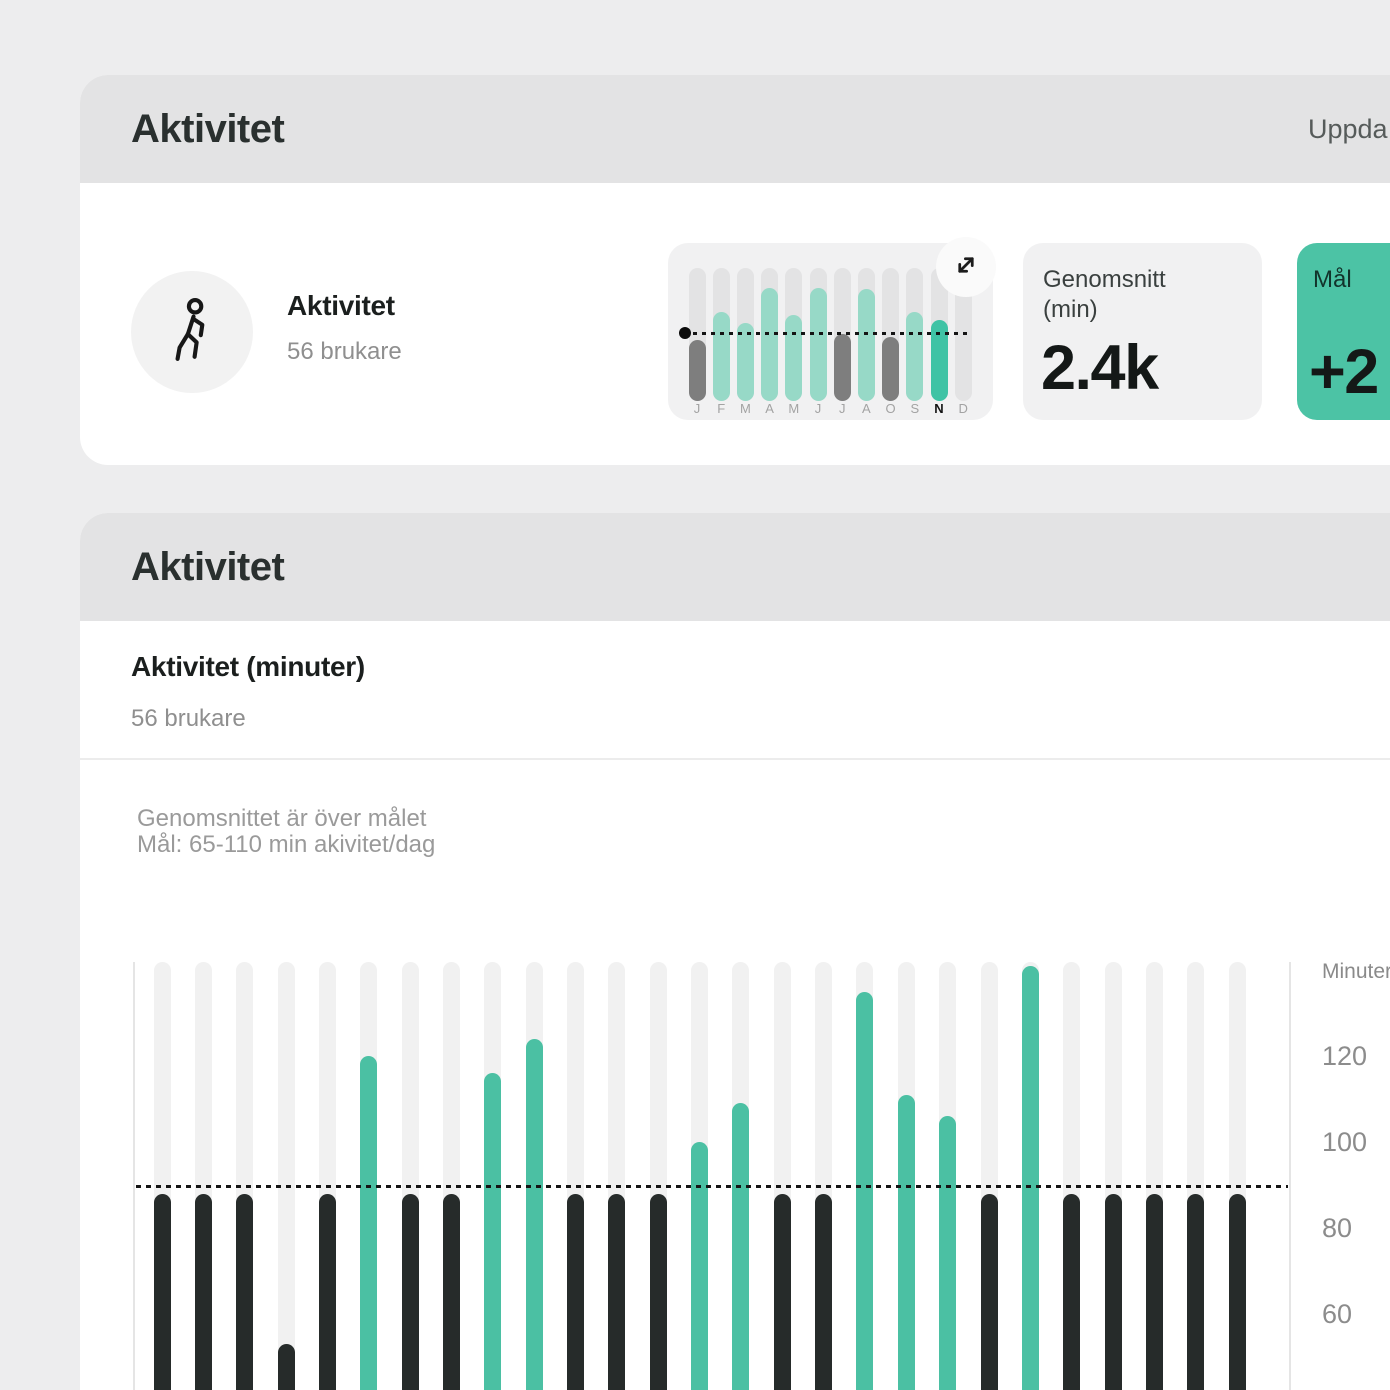 This screenshot has height=1390, width=1390. What do you see at coordinates (1104, 294) in the screenshot?
I see `average-label: Genomsnitt (min)` at bounding box center [1104, 294].